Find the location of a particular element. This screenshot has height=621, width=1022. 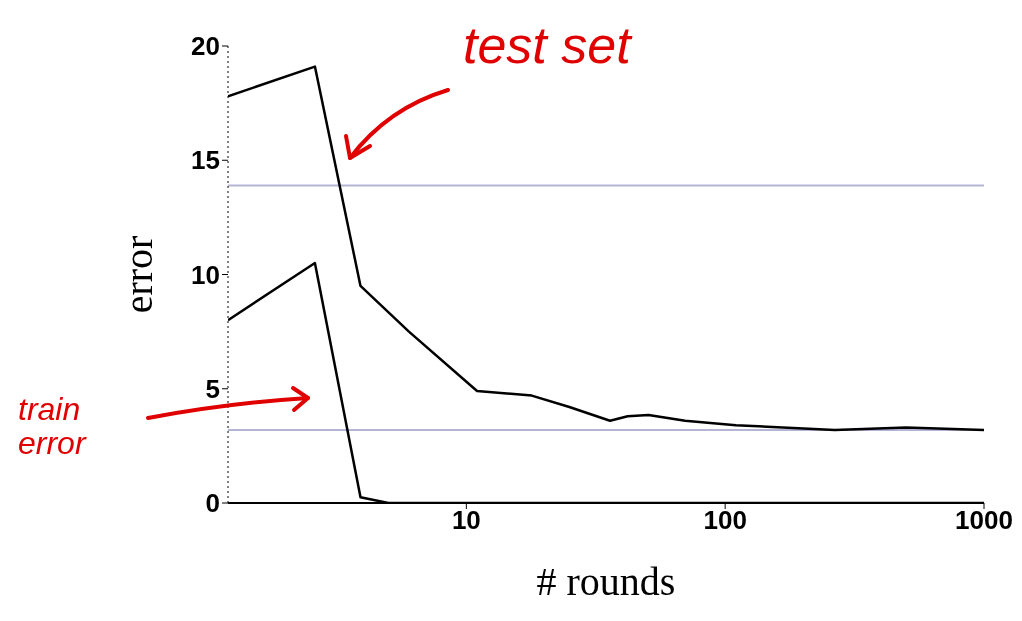

y-tick-label: 10 is located at coordinates (205, 274).